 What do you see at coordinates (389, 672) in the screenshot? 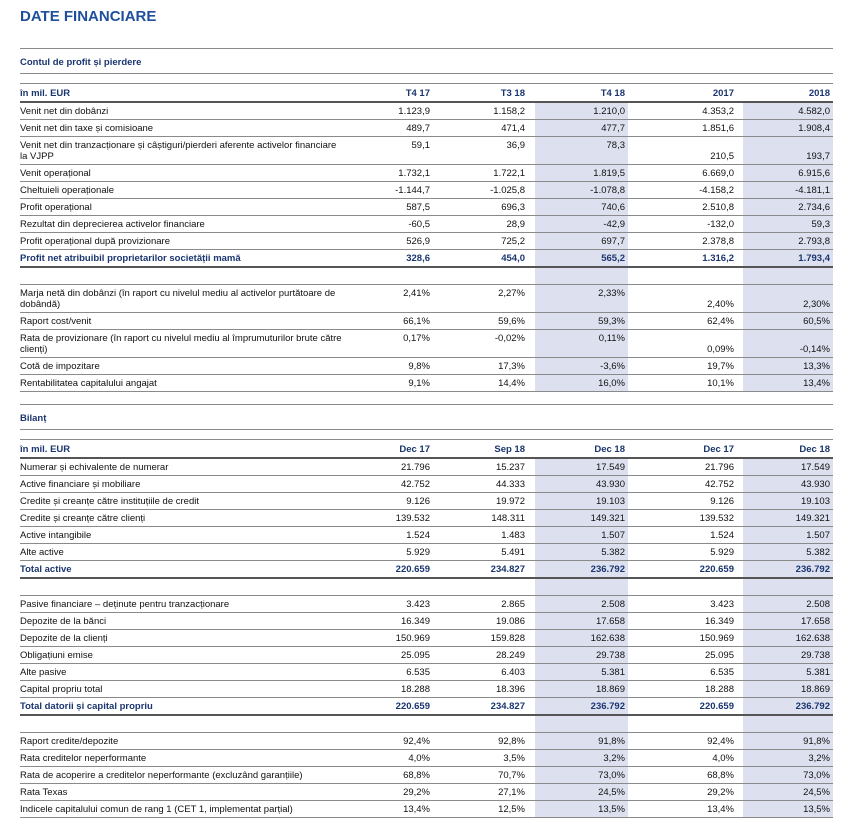
I see `value-cell: 6.535` at bounding box center [389, 672].